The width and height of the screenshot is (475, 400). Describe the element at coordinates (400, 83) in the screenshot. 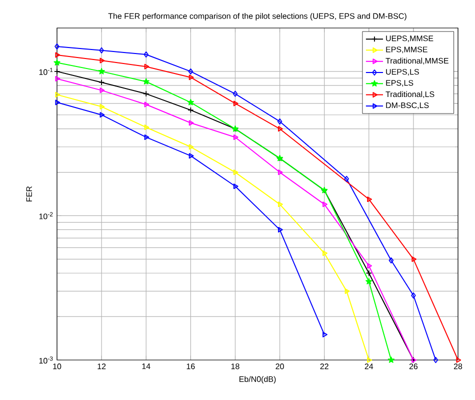

I see `legend-label: EPS,LS` at that location.